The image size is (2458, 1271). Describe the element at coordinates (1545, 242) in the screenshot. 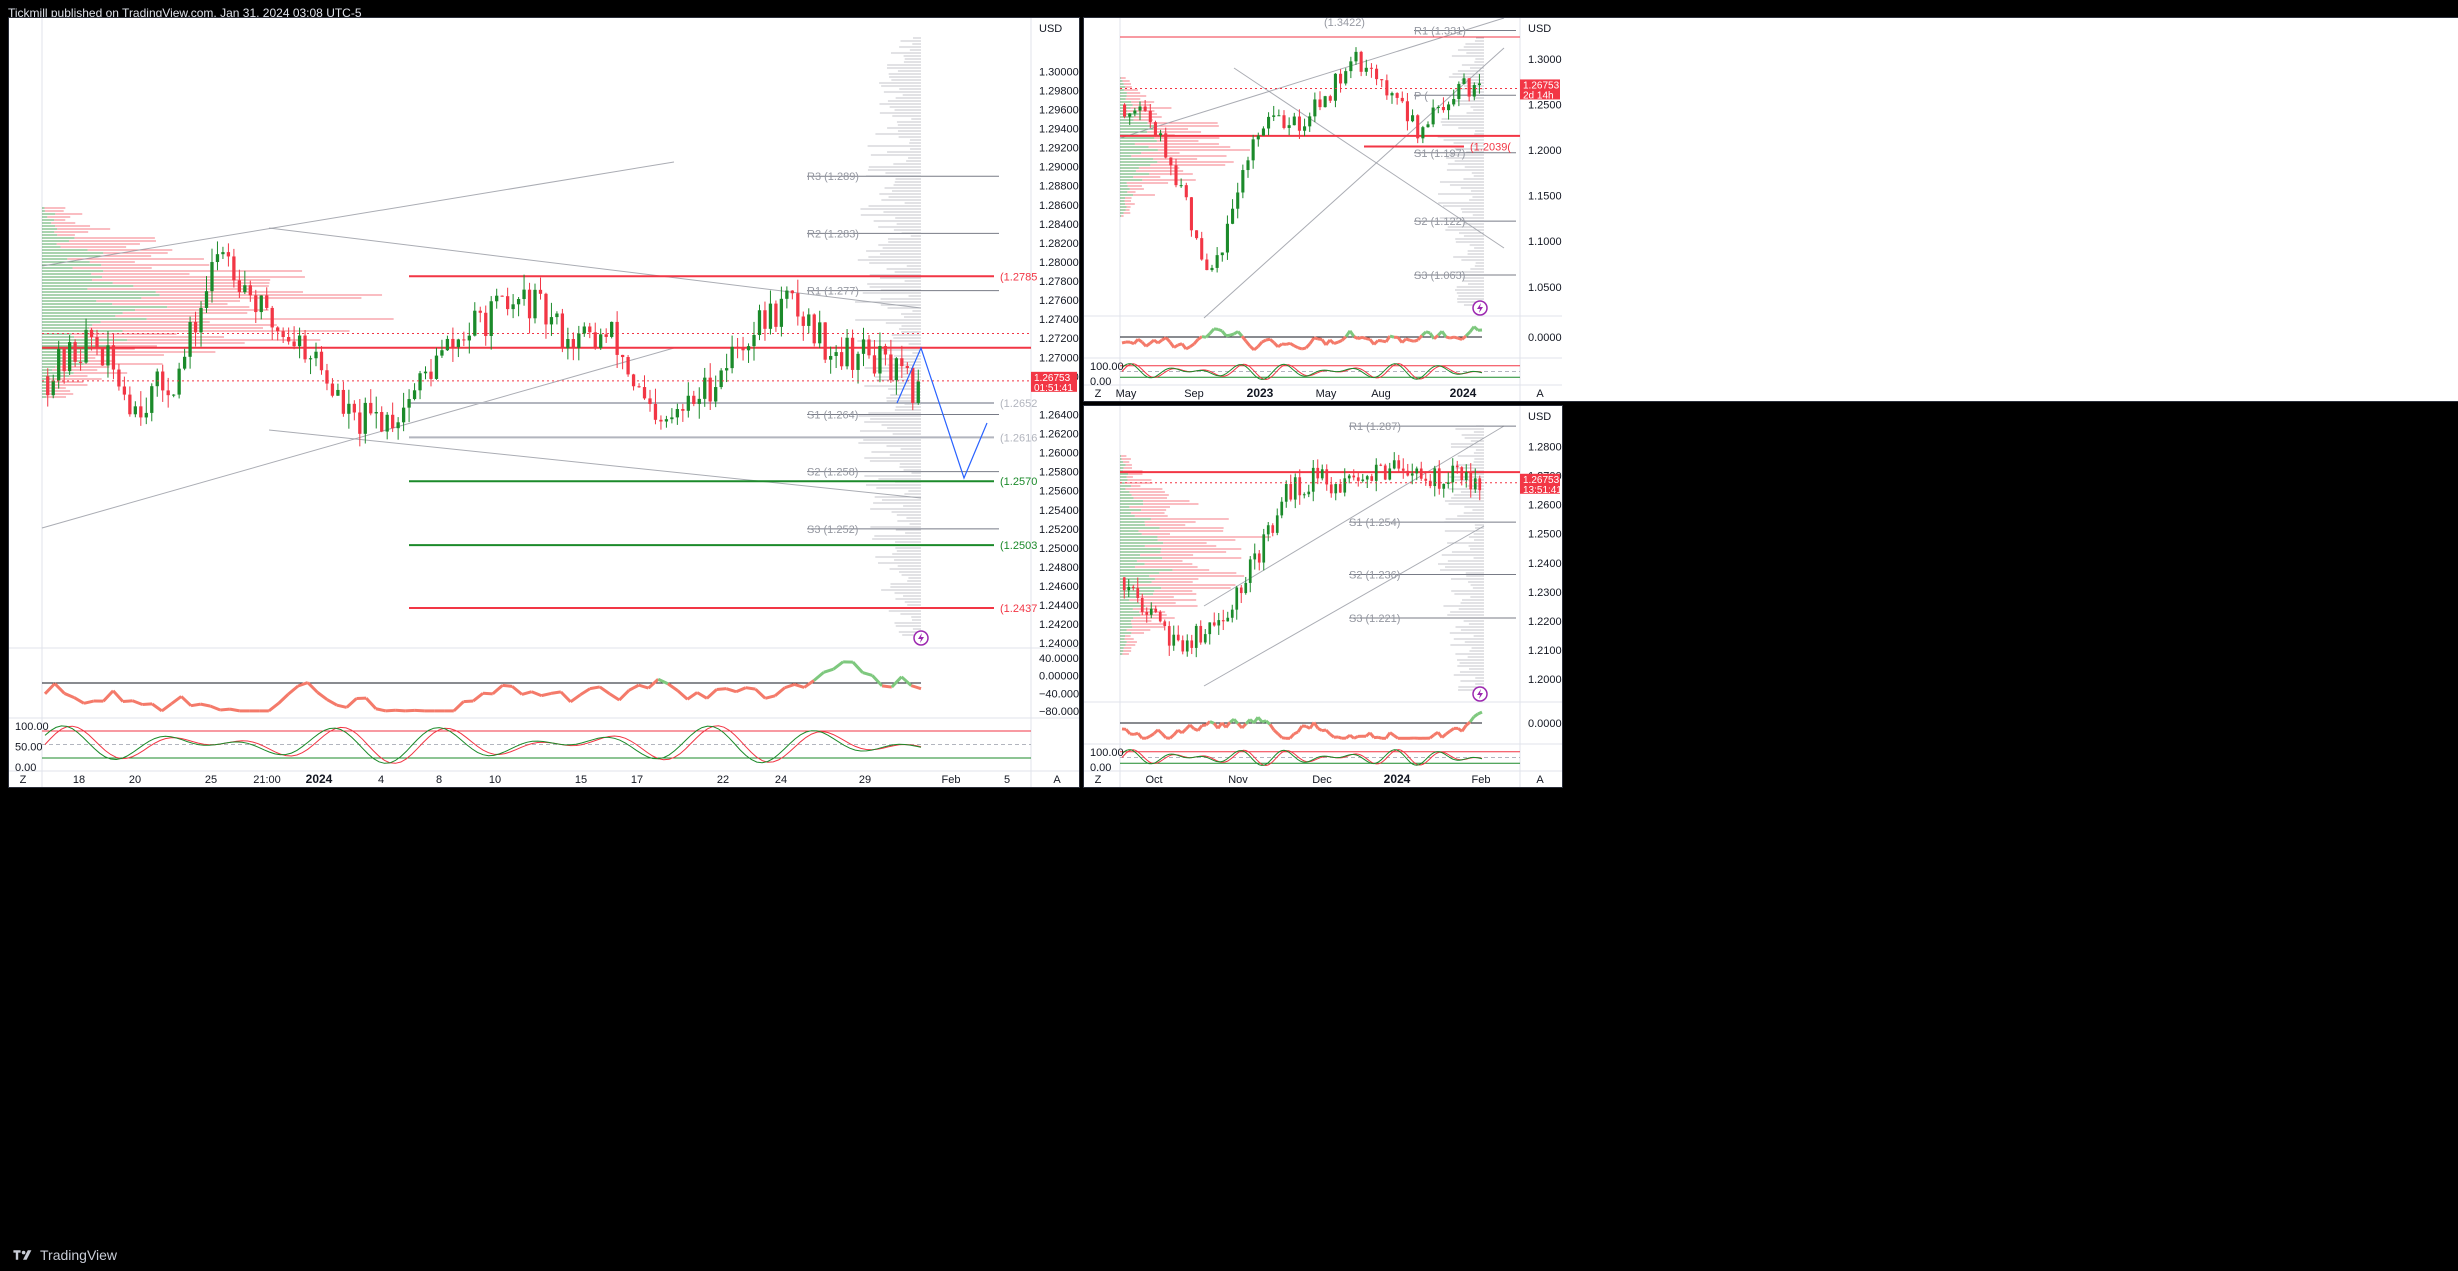

I see `price-axis-tick-label: 1.10000` at that location.